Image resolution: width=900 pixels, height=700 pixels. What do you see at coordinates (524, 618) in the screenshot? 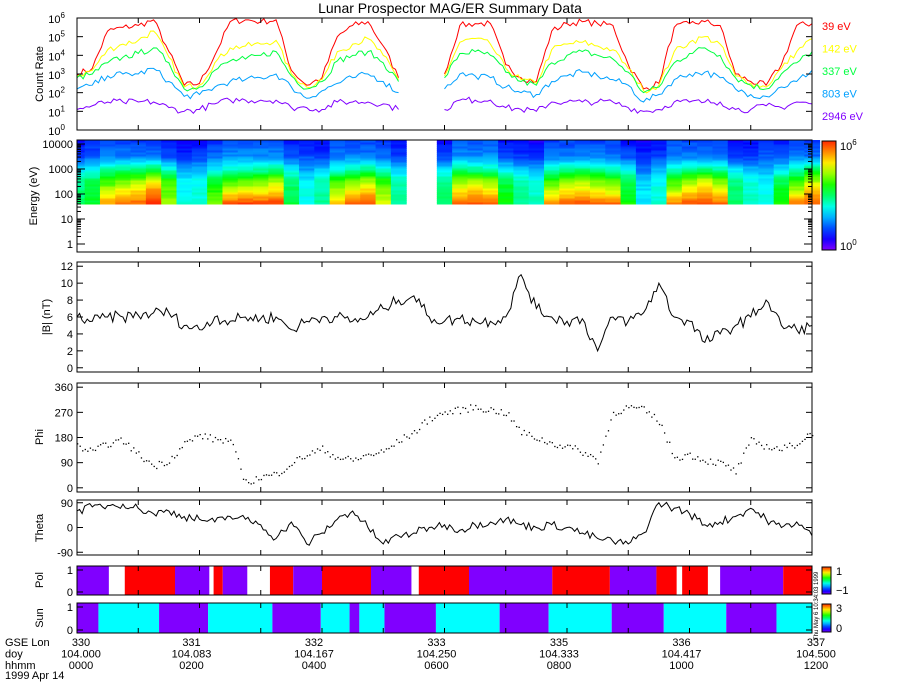
I see `sun-segment` at bounding box center [524, 618].